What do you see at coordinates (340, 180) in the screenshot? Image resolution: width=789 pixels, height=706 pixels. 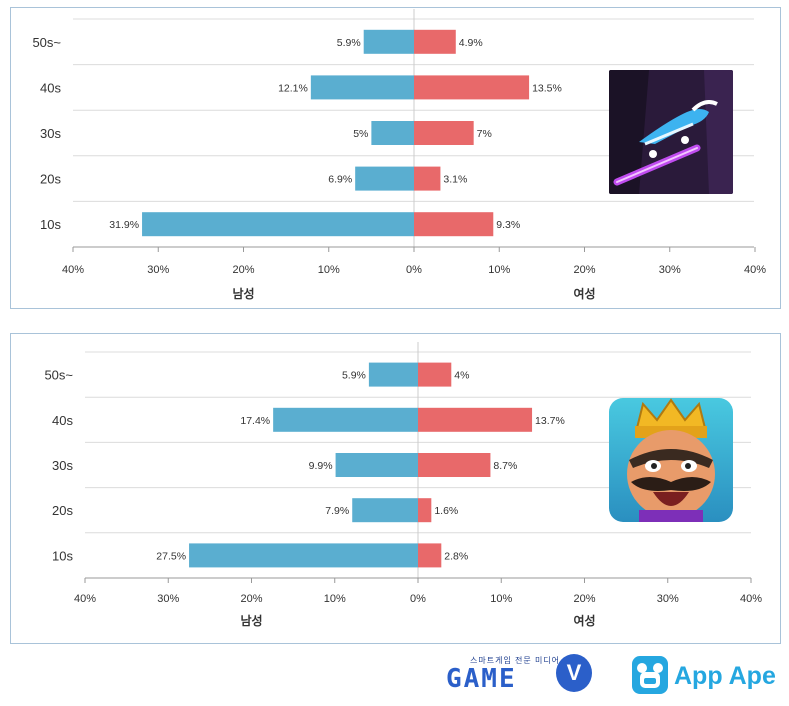 I see `value-label-male: 6.9%` at bounding box center [340, 180].